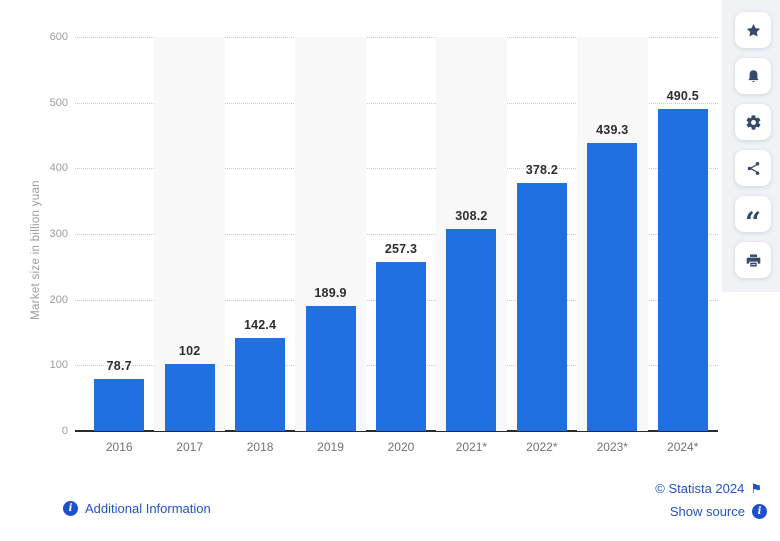 The image size is (780, 541). Describe the element at coordinates (119, 245) in the screenshot. I see `chart-column: 78.7 2016` at that location.